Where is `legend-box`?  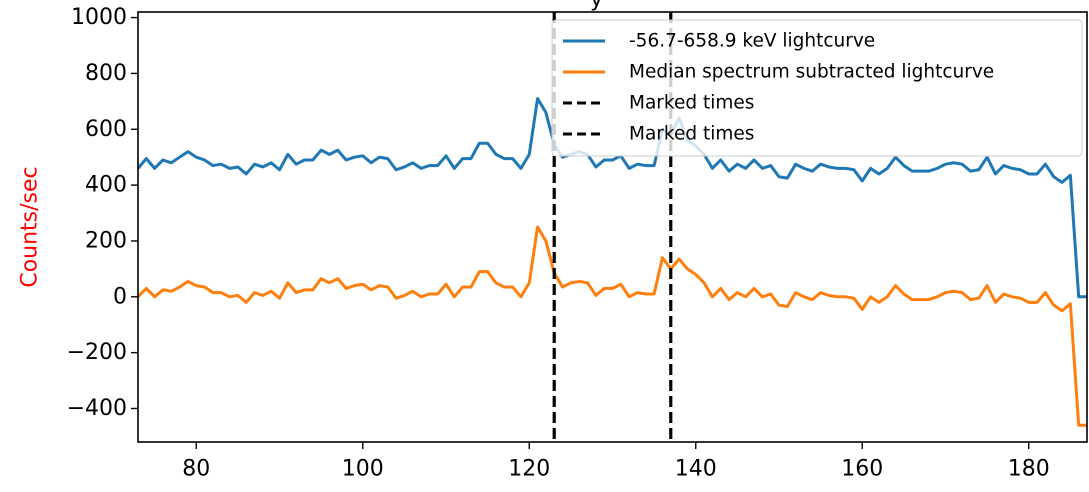
legend-box is located at coordinates (817, 88).